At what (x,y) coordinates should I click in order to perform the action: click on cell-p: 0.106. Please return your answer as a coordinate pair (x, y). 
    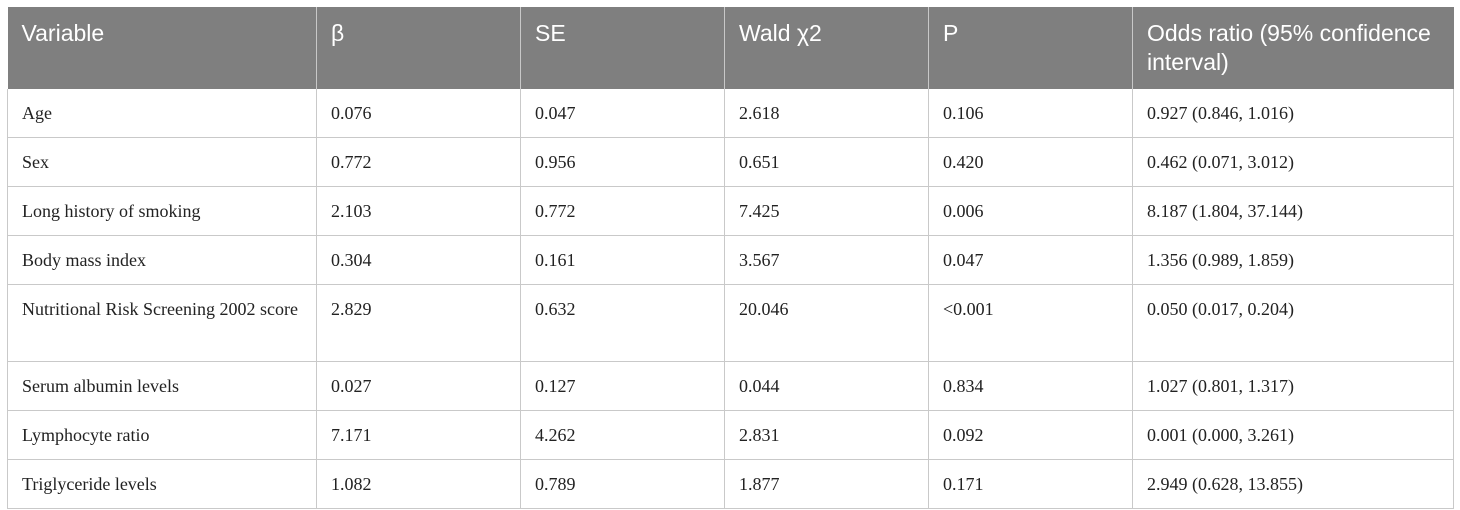
    Looking at the image, I should click on (1030, 113).